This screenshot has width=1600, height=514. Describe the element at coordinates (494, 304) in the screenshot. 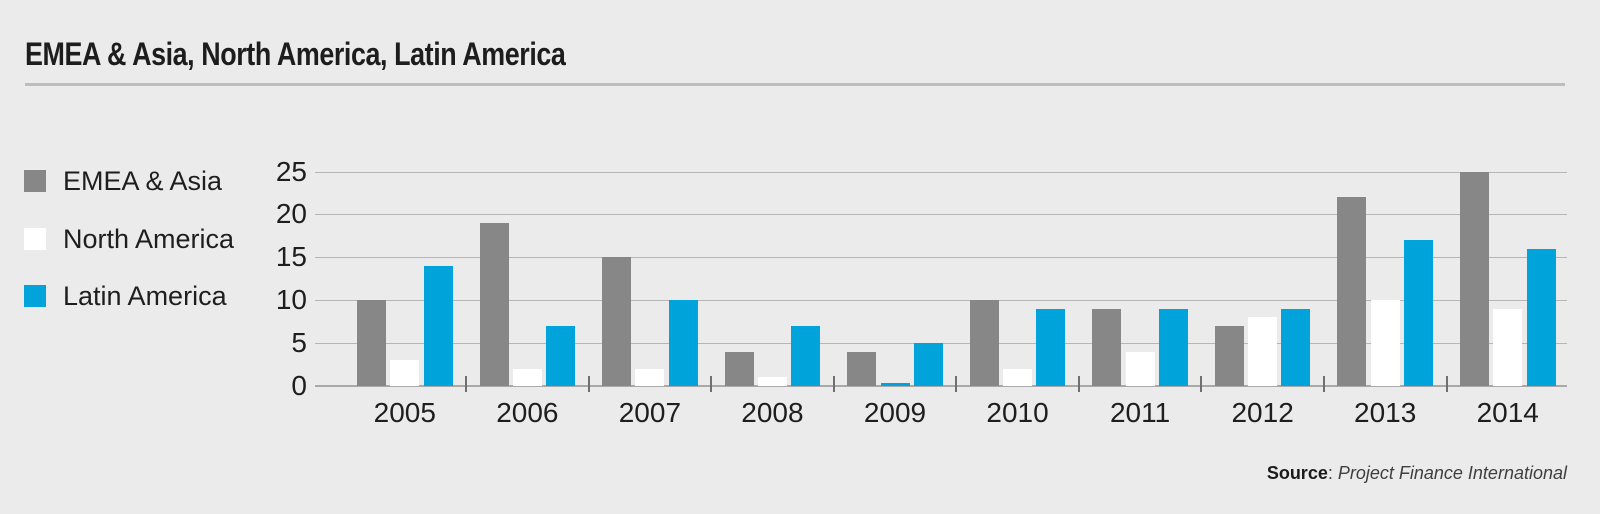

I see `bar-2006-emea-asia` at that location.